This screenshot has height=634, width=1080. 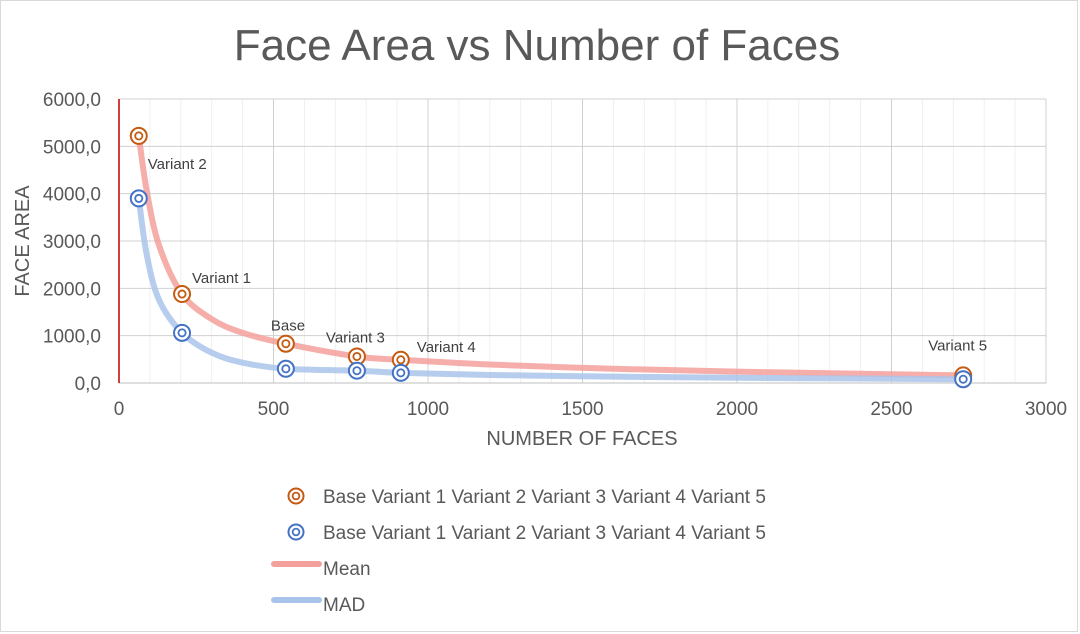 I want to click on legend-label: Mean, so click(x=347, y=569).